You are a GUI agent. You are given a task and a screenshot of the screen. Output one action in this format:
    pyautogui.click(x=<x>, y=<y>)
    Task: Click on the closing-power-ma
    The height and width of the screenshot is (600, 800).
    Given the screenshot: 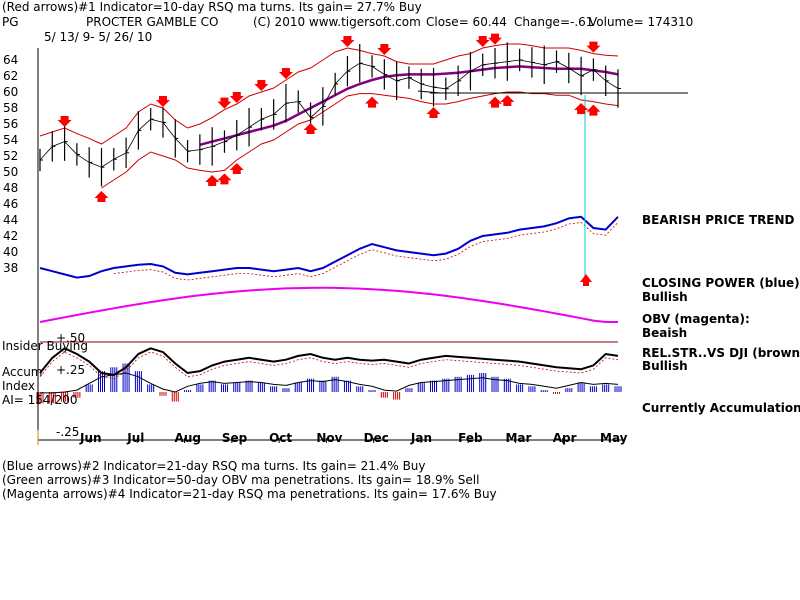 What is the action you would take?
    pyautogui.click(x=366, y=251)
    